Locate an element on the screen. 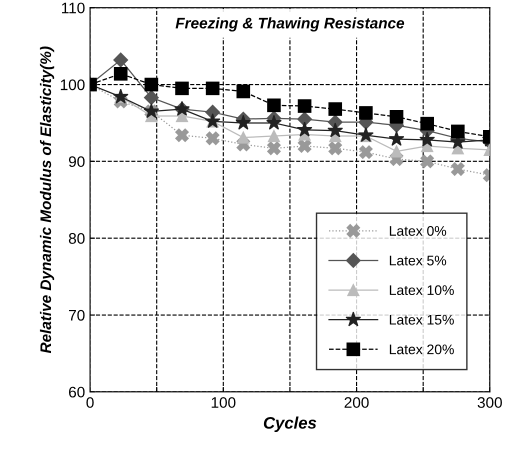 This screenshot has width=506, height=453. x-tick-label: 200 is located at coordinates (356, 402).